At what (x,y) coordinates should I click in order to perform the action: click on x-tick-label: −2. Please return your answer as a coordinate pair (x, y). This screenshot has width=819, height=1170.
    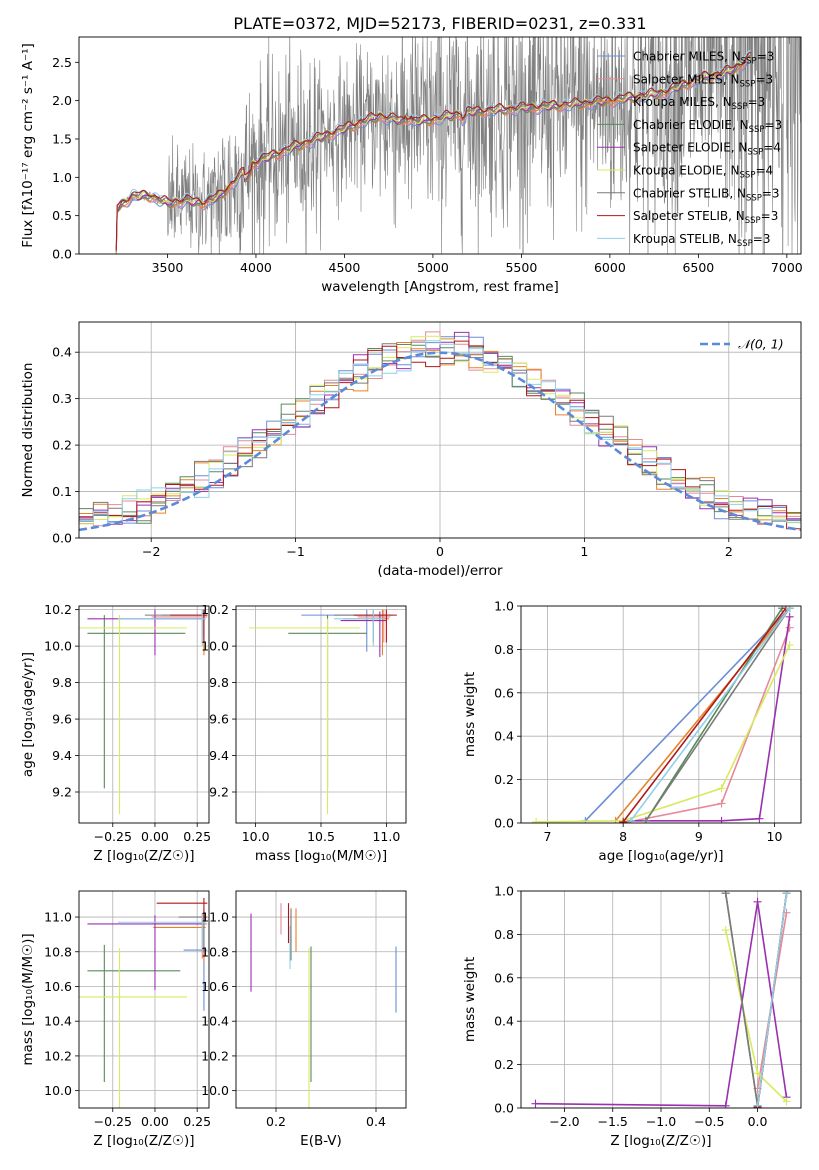
    Looking at the image, I should click on (151, 551).